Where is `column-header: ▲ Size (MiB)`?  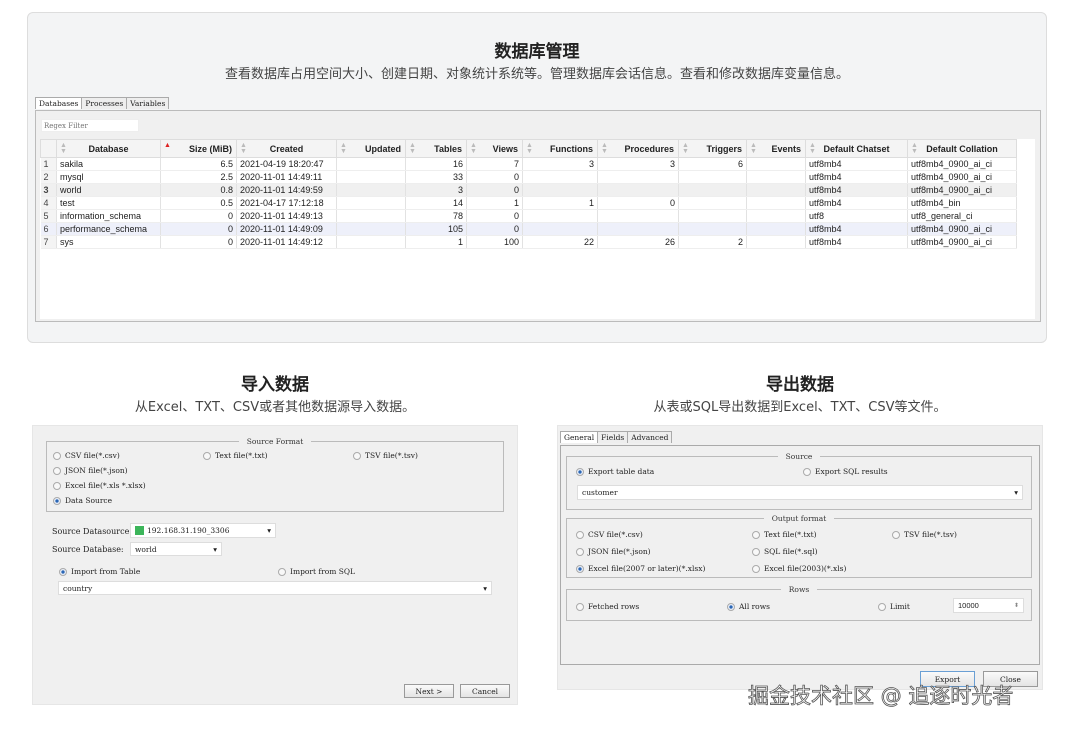 column-header: ▲ Size (MiB) is located at coordinates (198, 148).